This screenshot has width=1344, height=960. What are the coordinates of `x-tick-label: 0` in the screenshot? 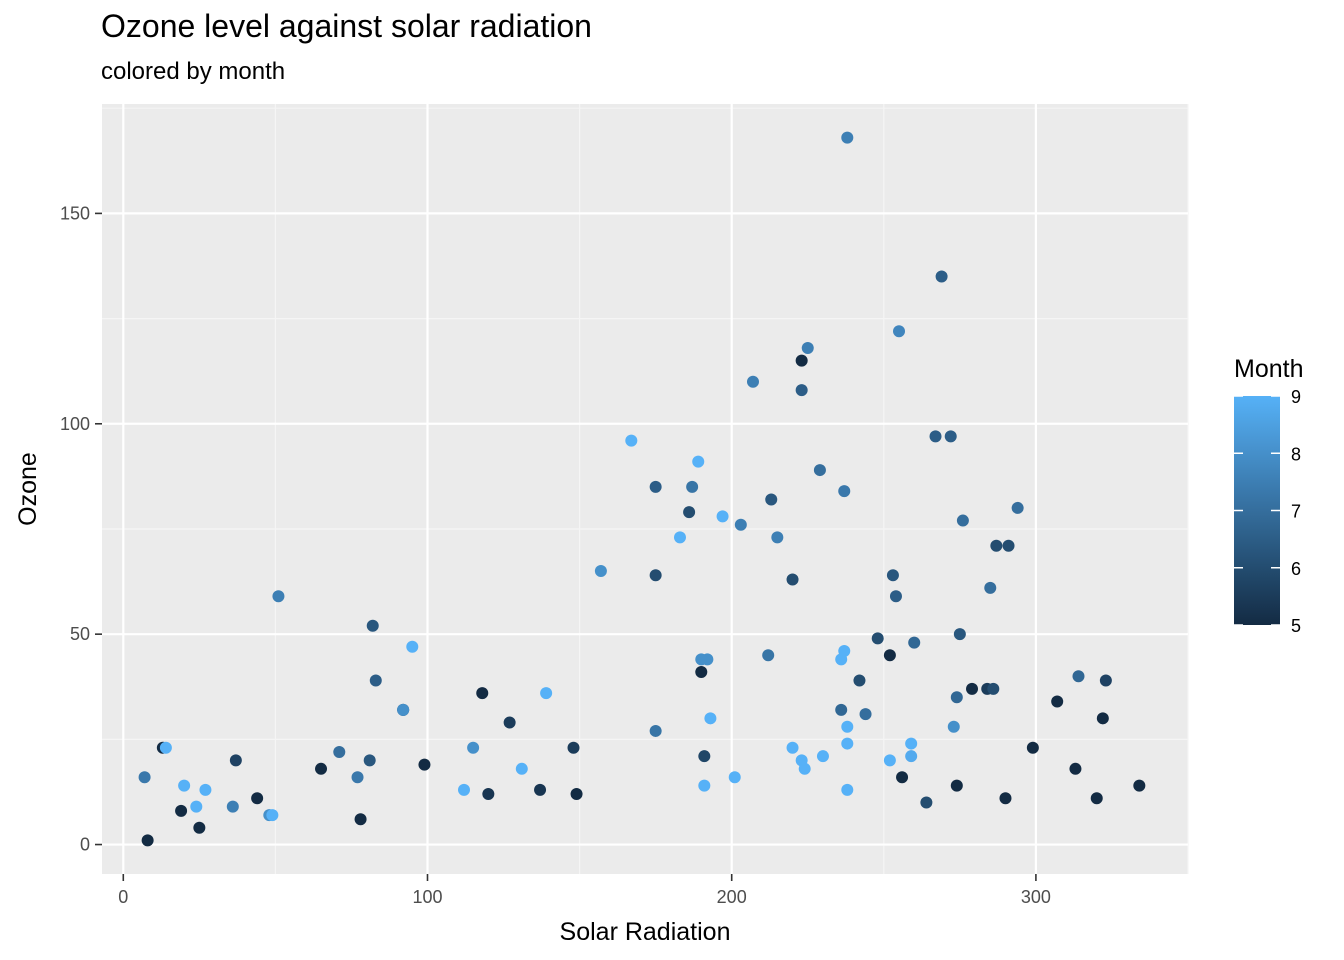 It's located at (123, 897).